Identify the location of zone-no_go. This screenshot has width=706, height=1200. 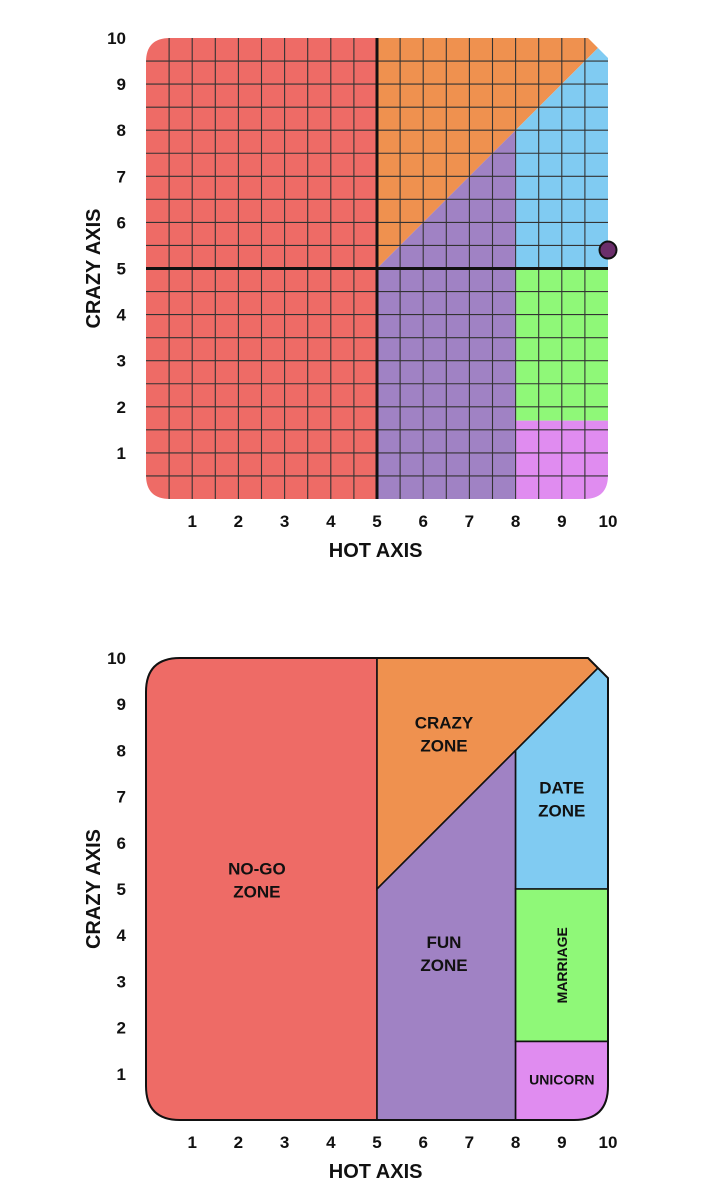
(262, 889).